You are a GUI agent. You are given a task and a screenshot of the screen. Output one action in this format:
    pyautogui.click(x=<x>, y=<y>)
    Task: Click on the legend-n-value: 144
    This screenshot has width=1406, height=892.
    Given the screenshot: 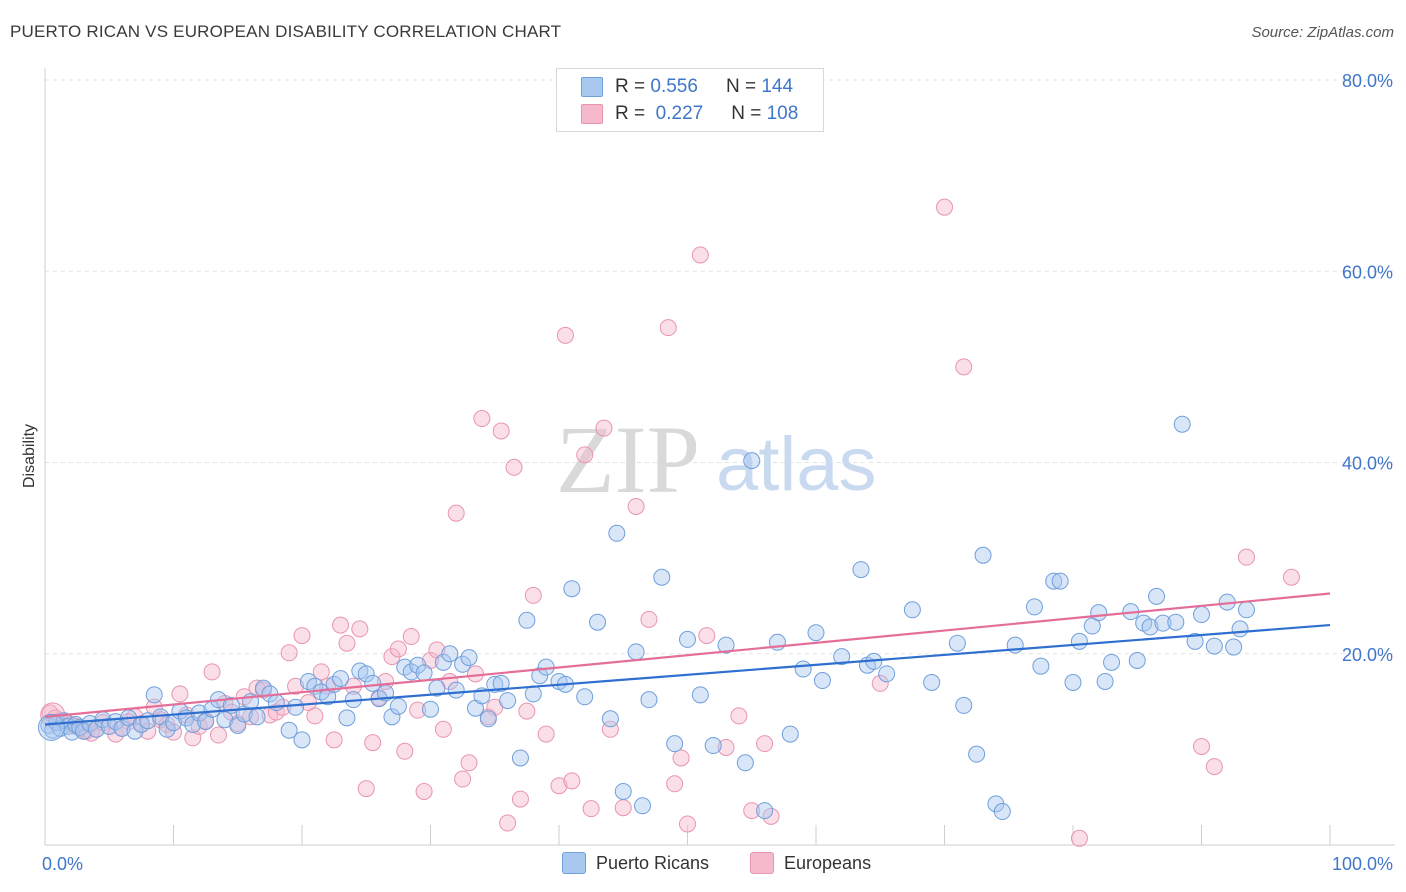 What is the action you would take?
    pyautogui.click(x=777, y=86)
    